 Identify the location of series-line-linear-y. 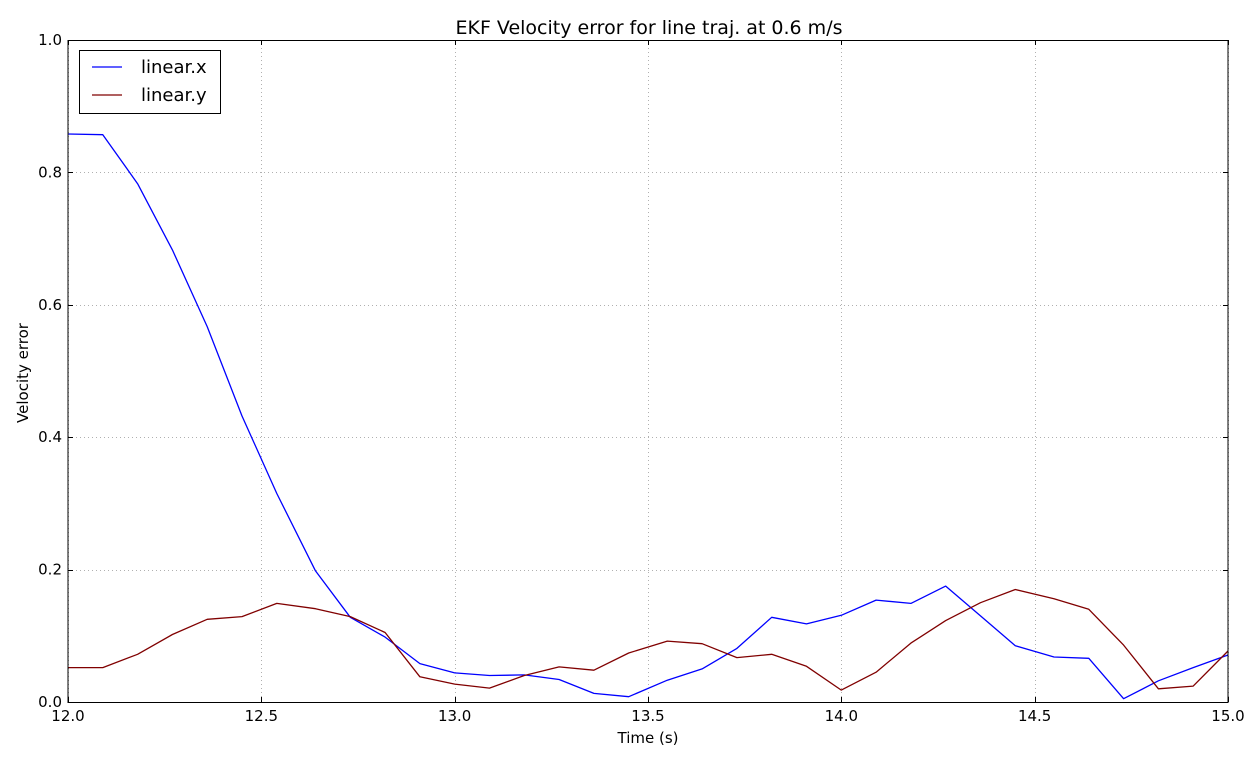
(648, 639).